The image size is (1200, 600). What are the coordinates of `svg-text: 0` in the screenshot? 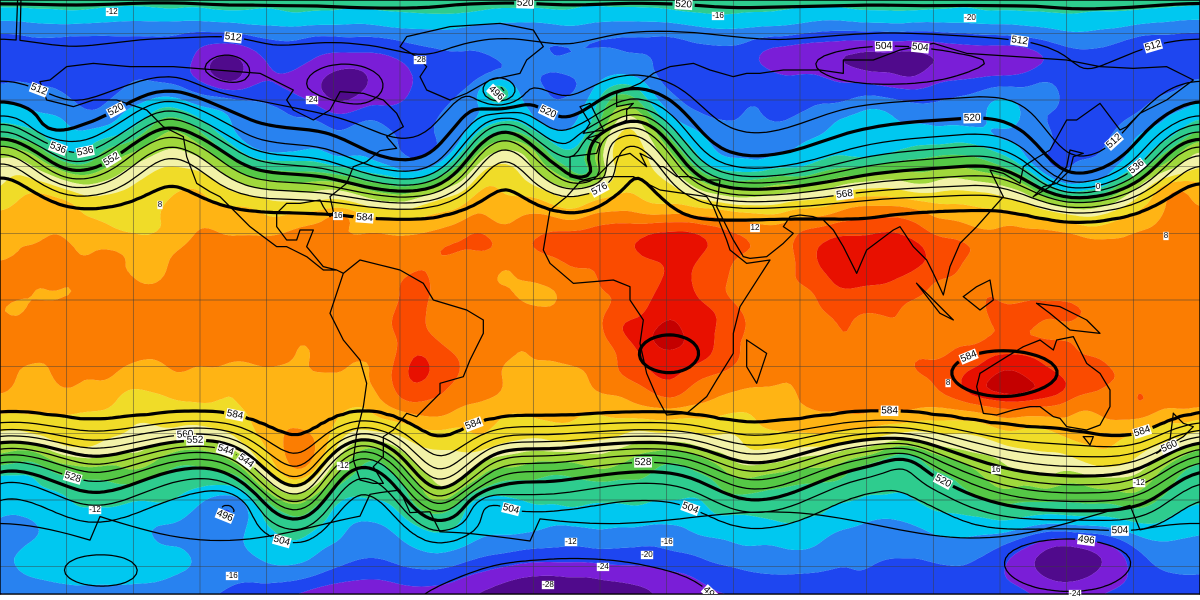 It's located at (1098, 186).